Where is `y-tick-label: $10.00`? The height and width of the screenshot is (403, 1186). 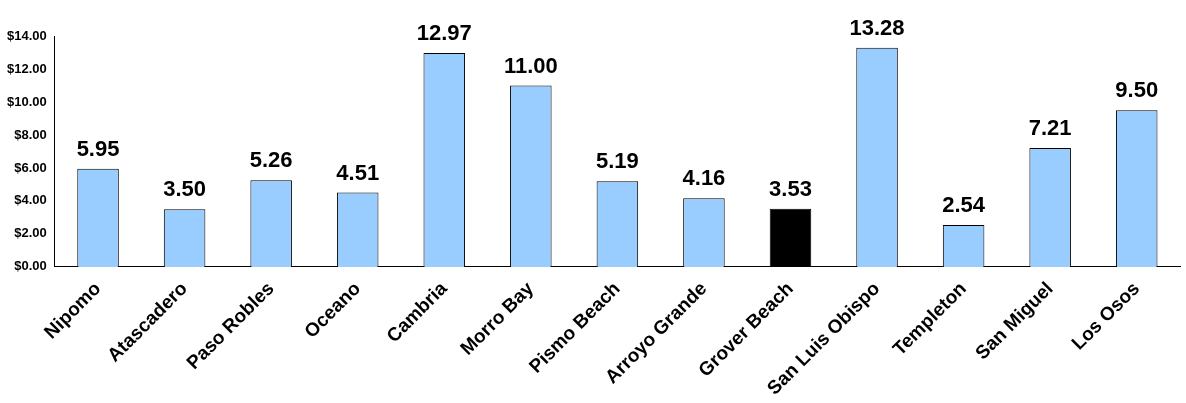
y-tick-label: $10.00 is located at coordinates (27, 101).